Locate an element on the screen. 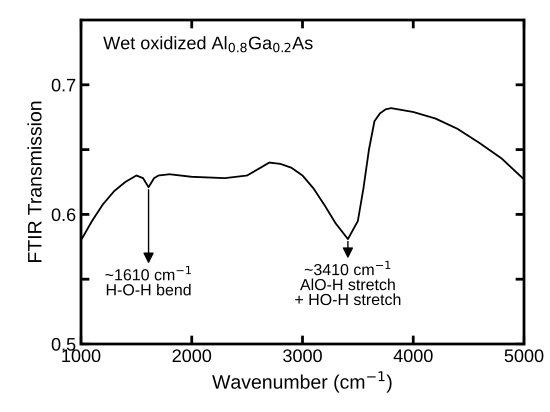 The image size is (550, 412). x-tick-label: 5000 is located at coordinates (524, 355).